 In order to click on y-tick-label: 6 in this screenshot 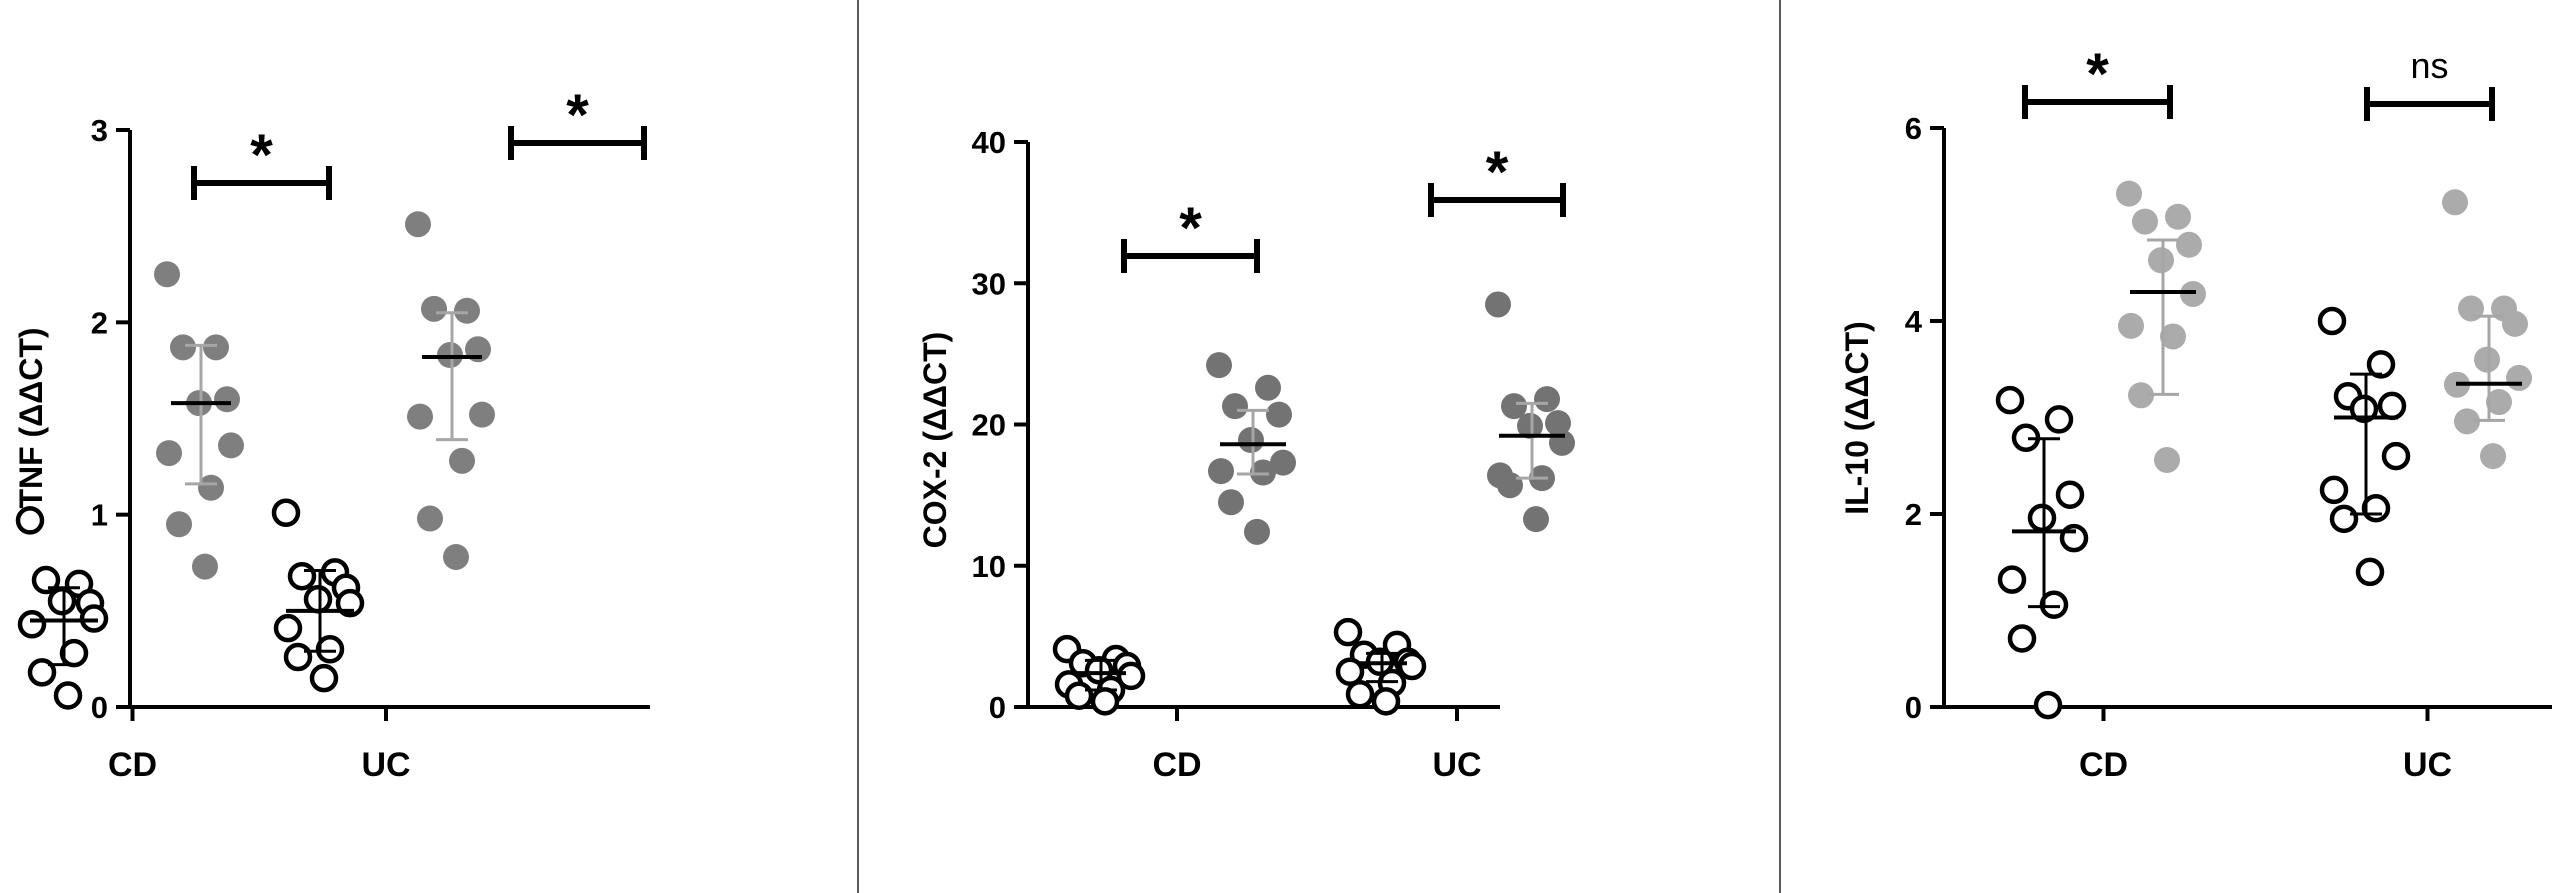, I will do `click(1913, 128)`.